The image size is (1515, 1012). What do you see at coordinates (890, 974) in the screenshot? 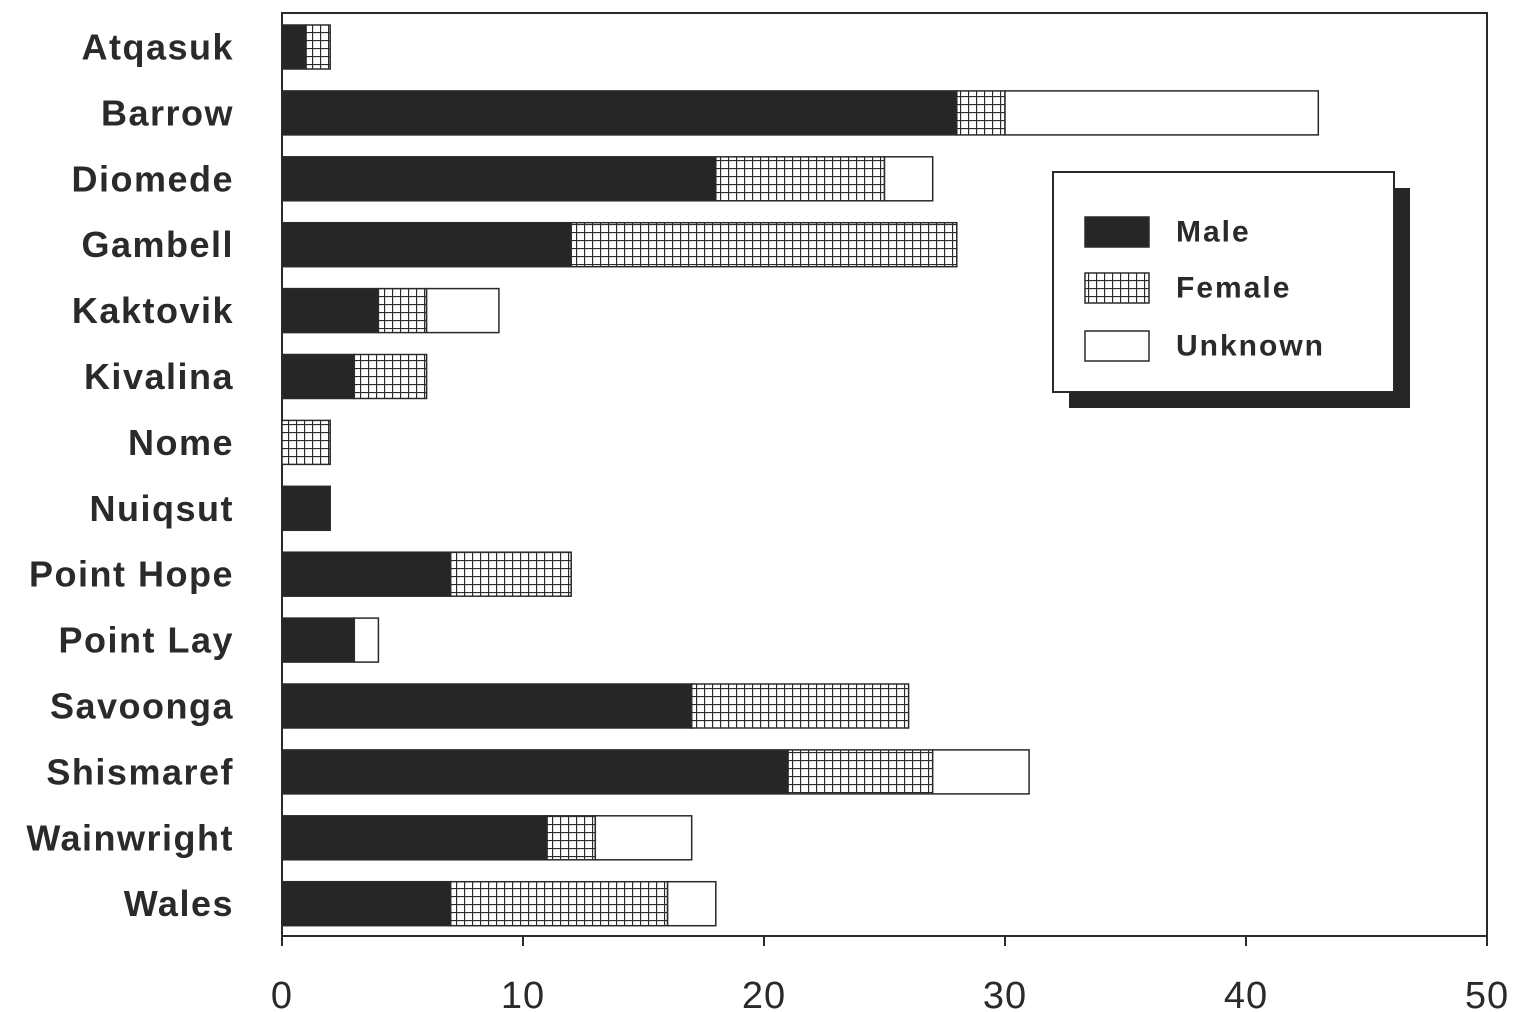
I see `x-axis-ticks: 0 10 20 30 40 50` at bounding box center [890, 974].